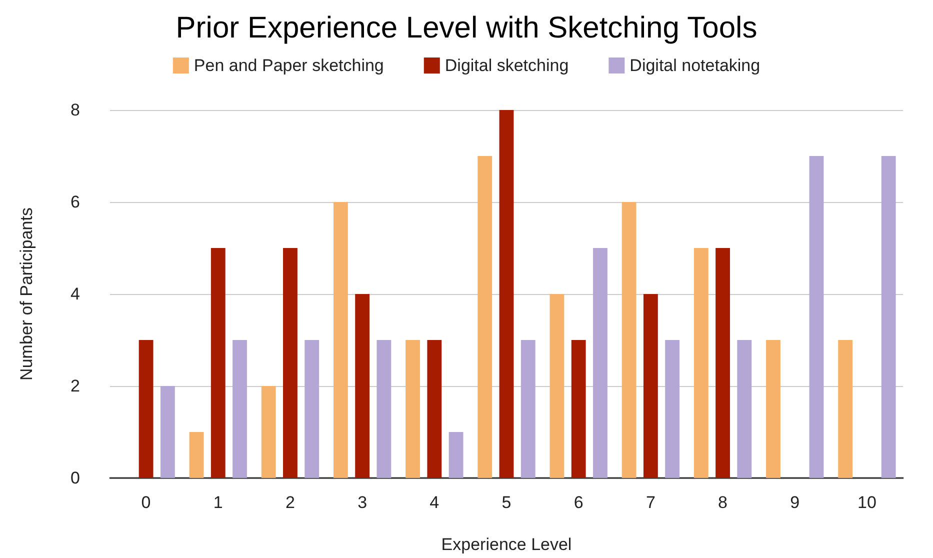  What do you see at coordinates (26, 294) in the screenshot?
I see `y-axis-title: Number of Participants` at bounding box center [26, 294].